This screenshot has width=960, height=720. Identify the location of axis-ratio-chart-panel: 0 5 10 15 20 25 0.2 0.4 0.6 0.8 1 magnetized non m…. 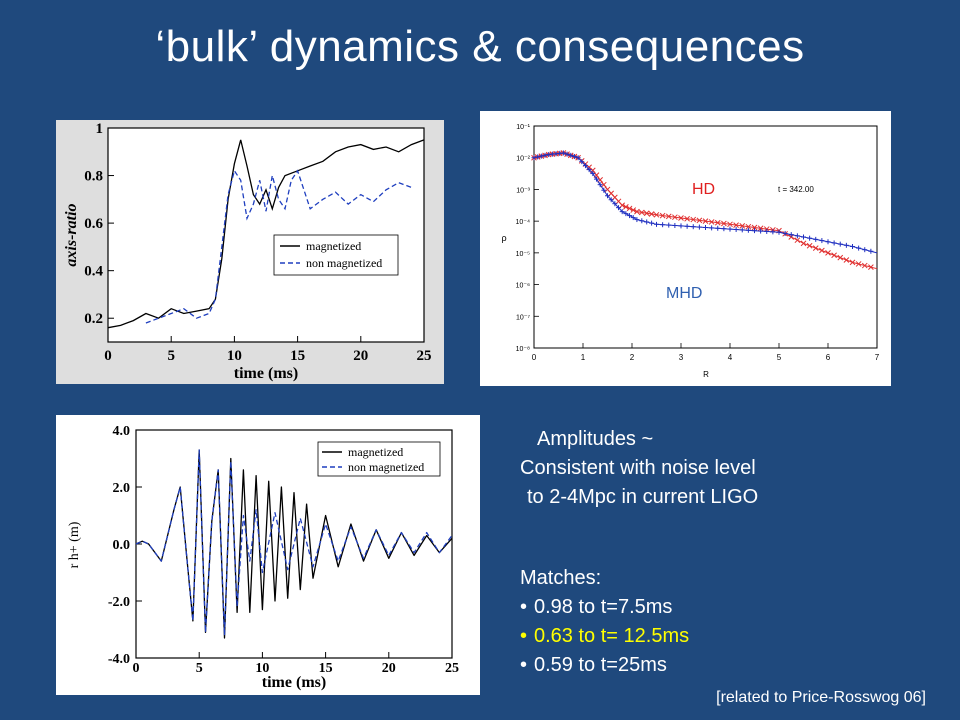
(250, 252).